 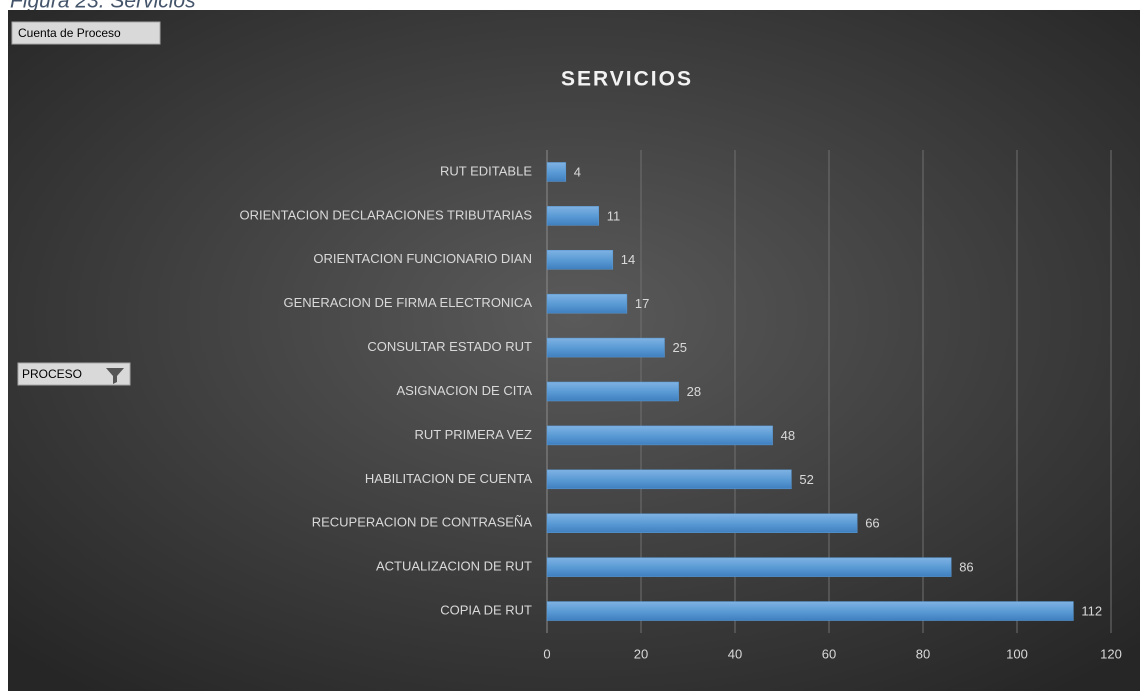 What do you see at coordinates (788, 435) in the screenshot?
I see `data-label: 48` at bounding box center [788, 435].